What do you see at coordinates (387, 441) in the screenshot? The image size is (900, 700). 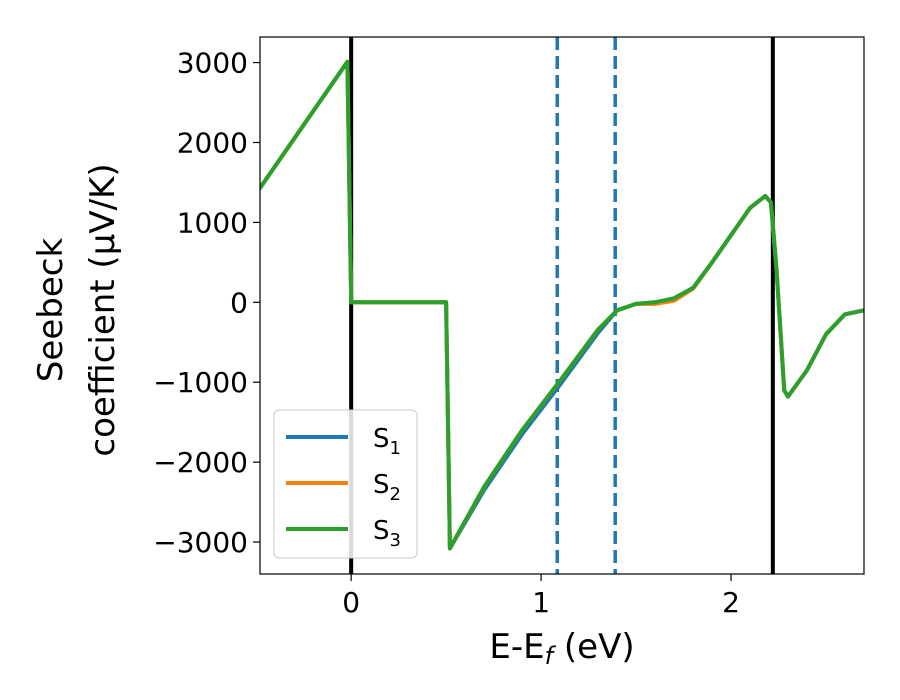 I see `legend-label-s1: S1` at bounding box center [387, 441].